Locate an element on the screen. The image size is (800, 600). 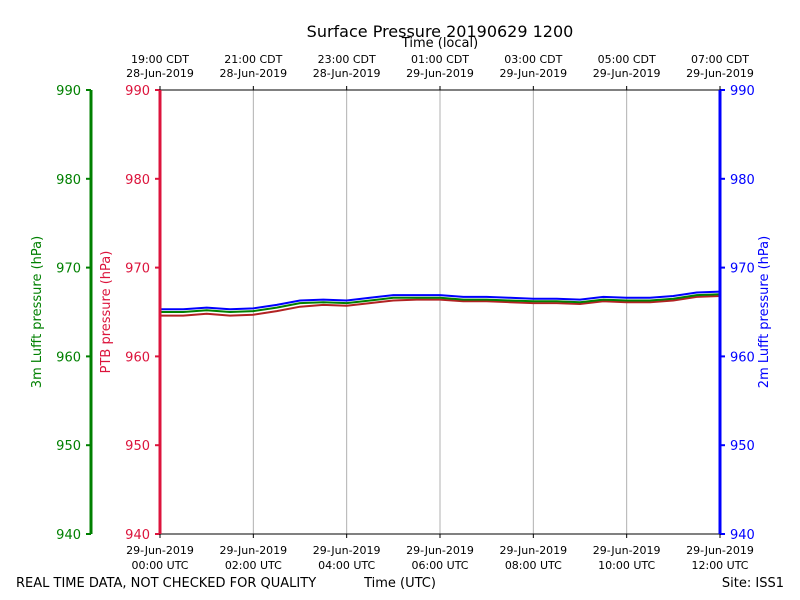
series-line-3m-lufft-pressure is located at coordinates (440, 303).